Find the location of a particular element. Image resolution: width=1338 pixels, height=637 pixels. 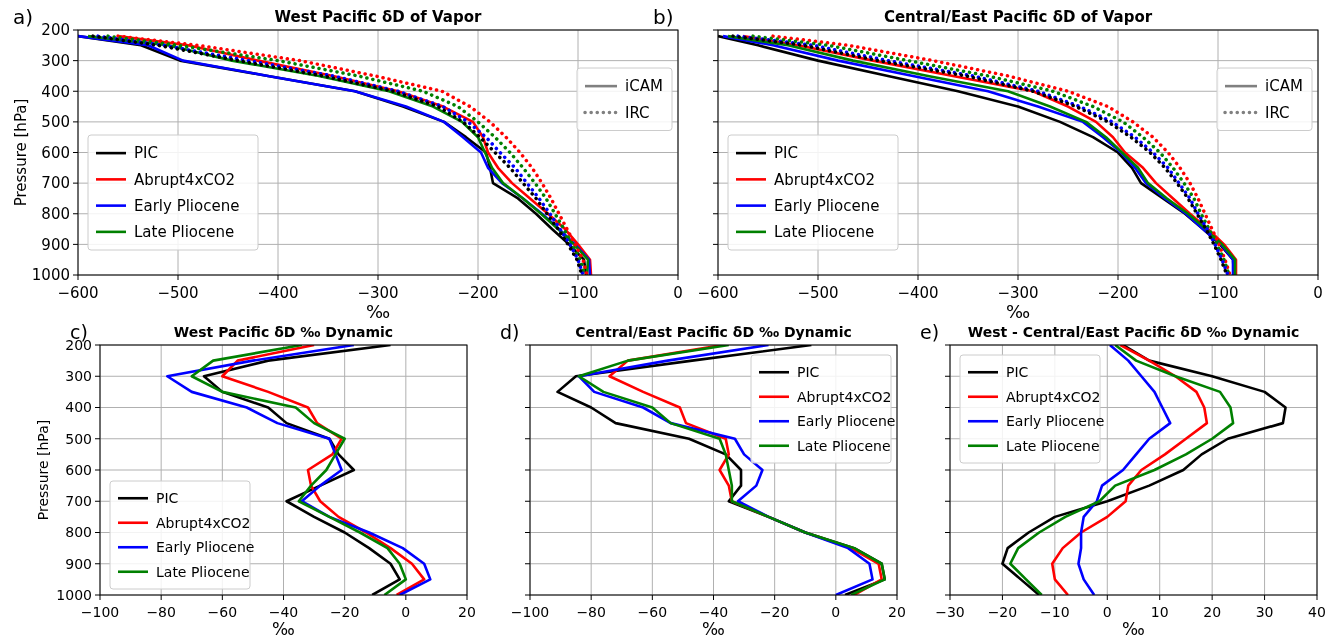

y-tick-label: 200 is located at coordinates (55, 30).